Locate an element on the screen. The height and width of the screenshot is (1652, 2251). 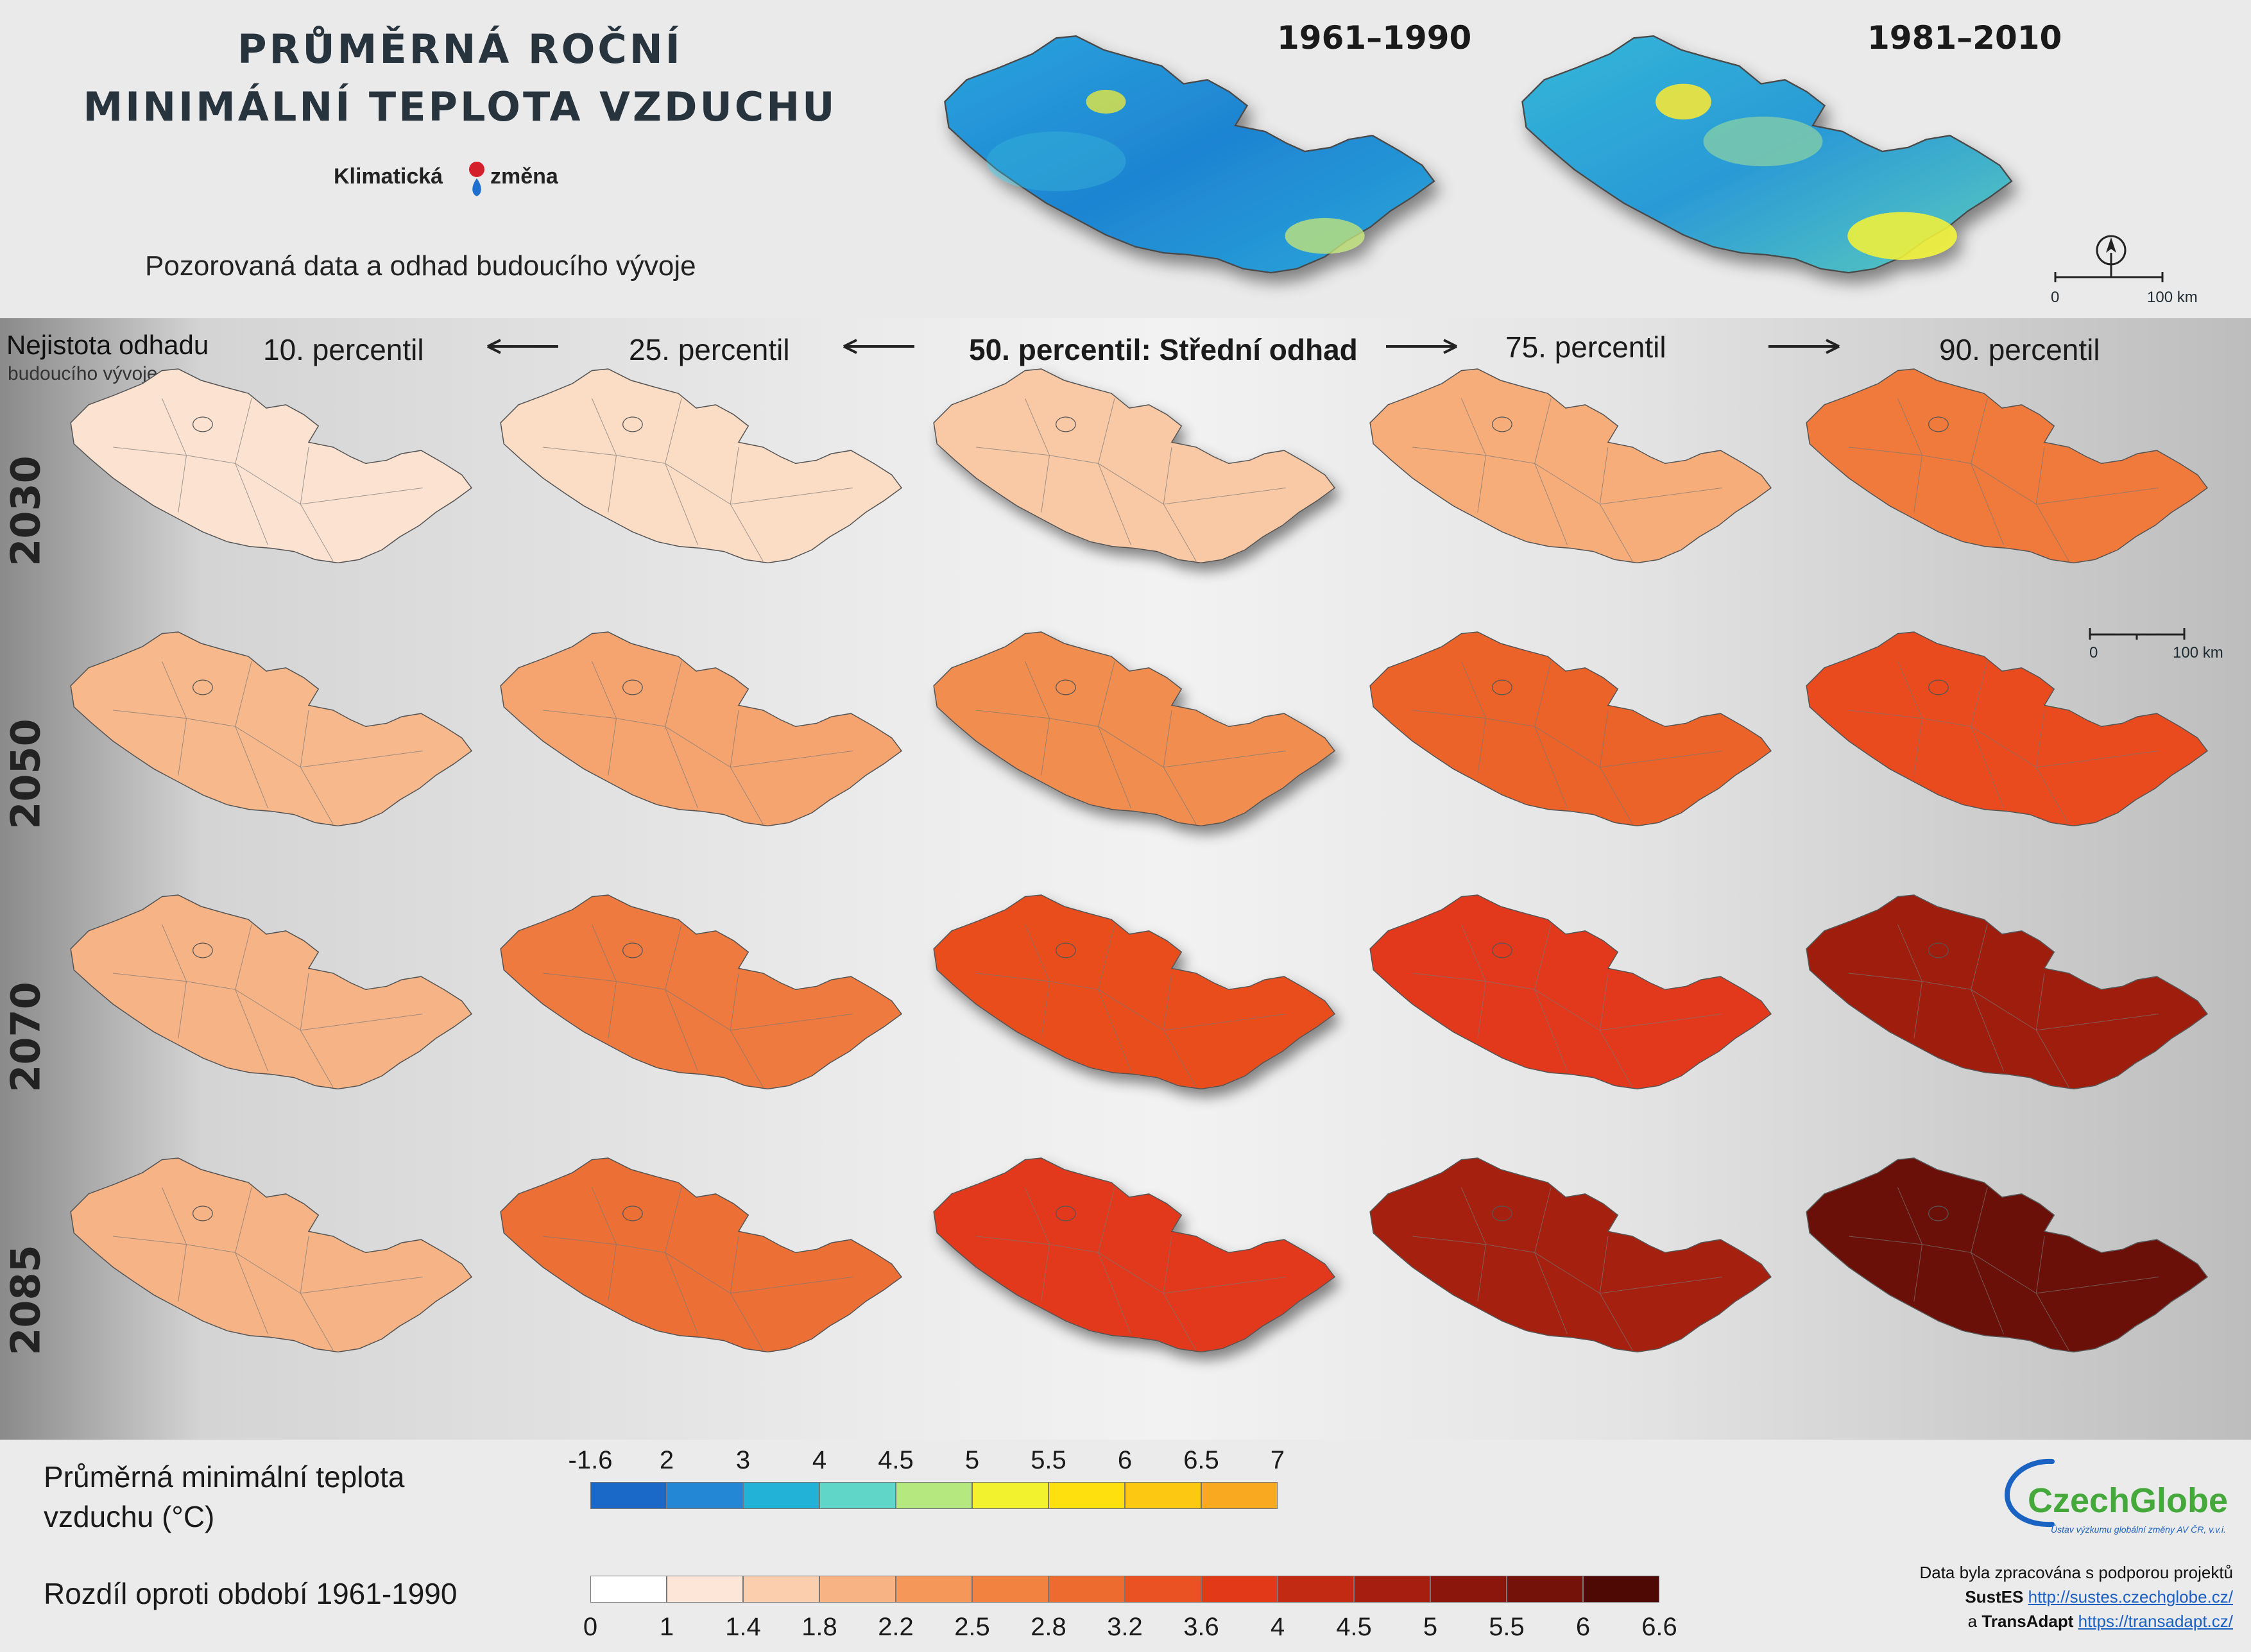
map-2070-p4 is located at coordinates (2007, 992).